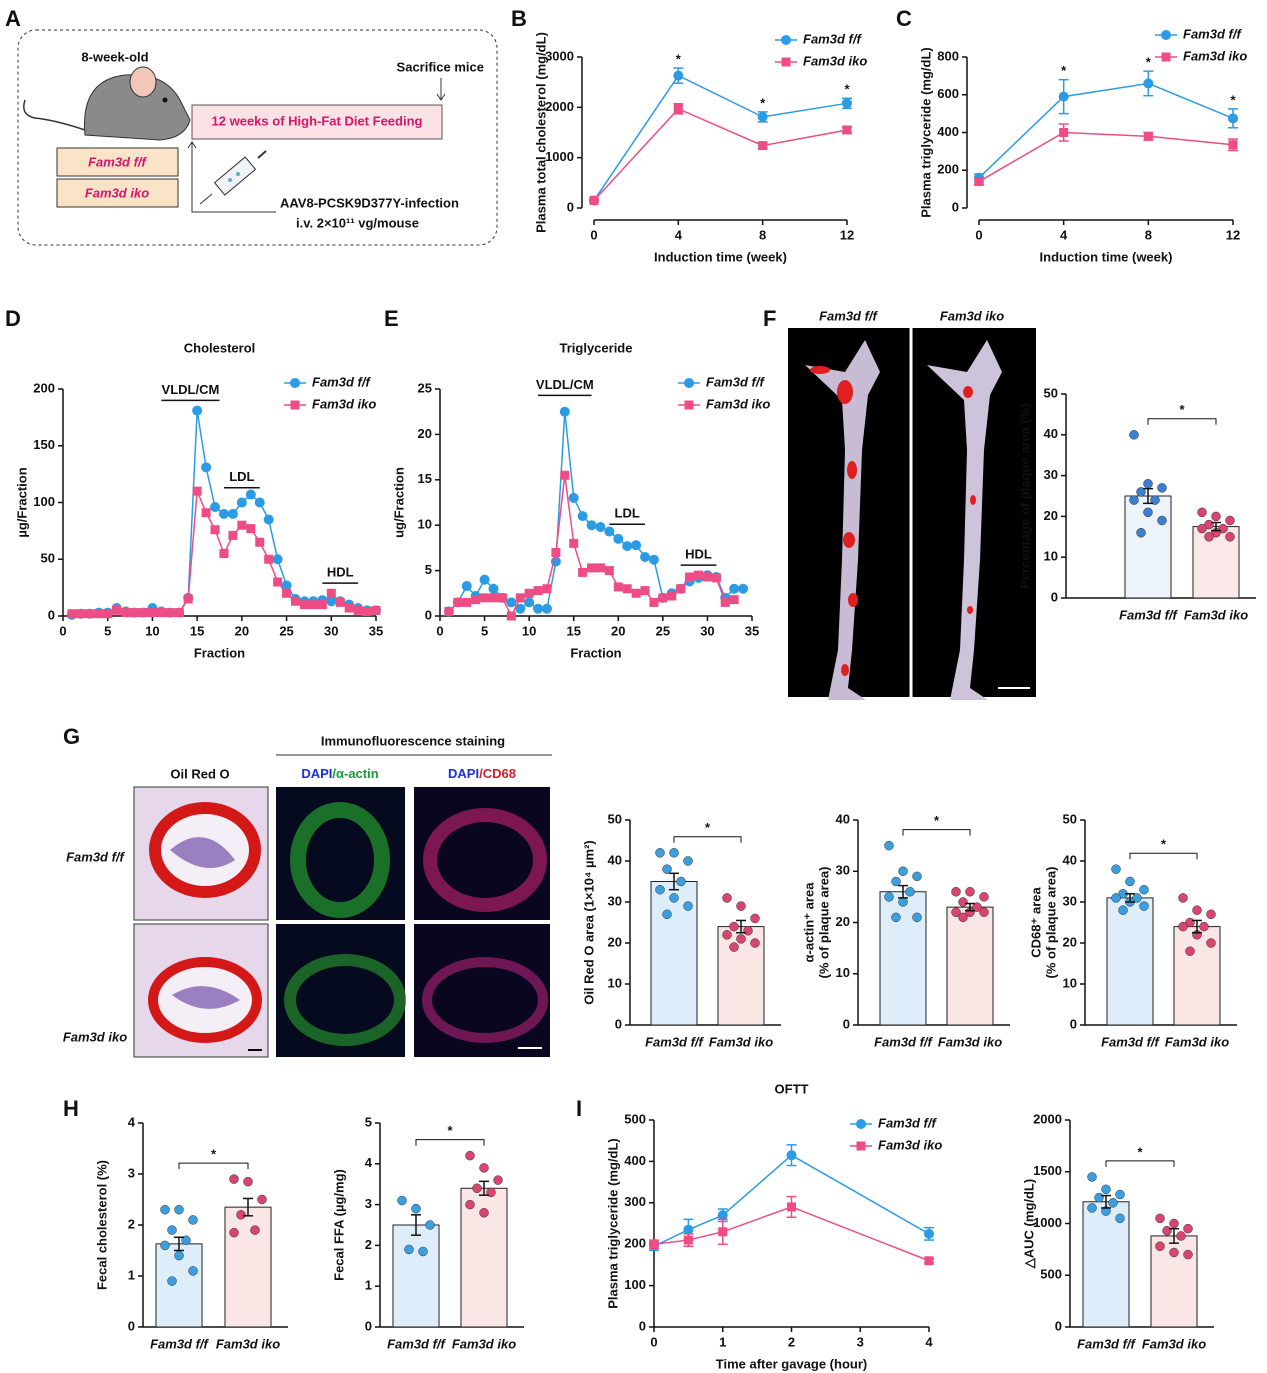 The image size is (1267, 1373). Describe the element at coordinates (416, 1343) in the screenshot. I see `x-tick-label: Fam3d f/f` at that location.